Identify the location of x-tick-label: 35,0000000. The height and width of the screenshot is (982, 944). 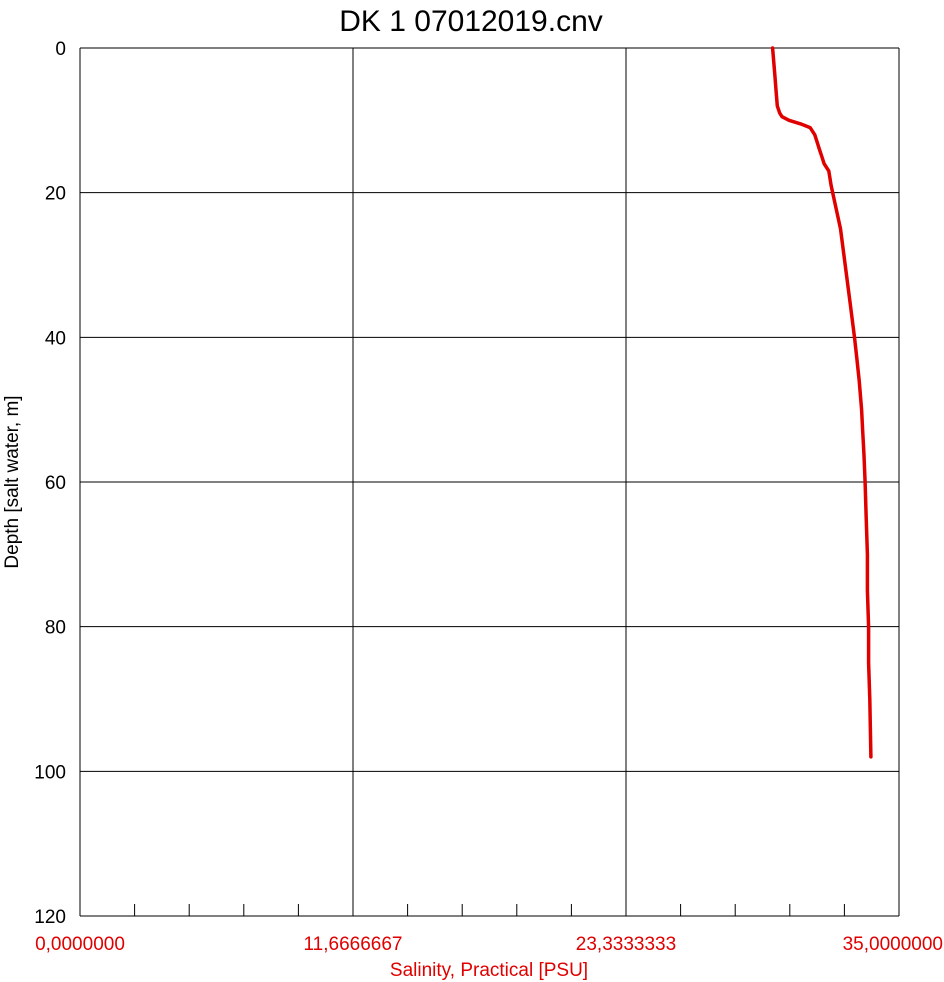
(893, 944).